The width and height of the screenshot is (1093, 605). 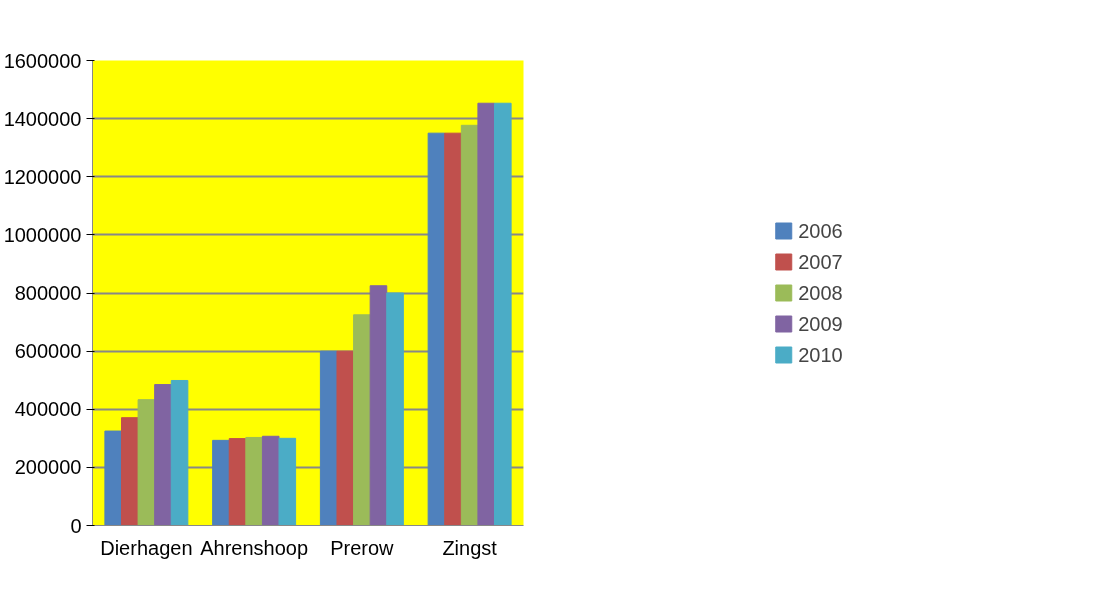 I want to click on y-tick-label: 1600000, so click(x=42, y=60).